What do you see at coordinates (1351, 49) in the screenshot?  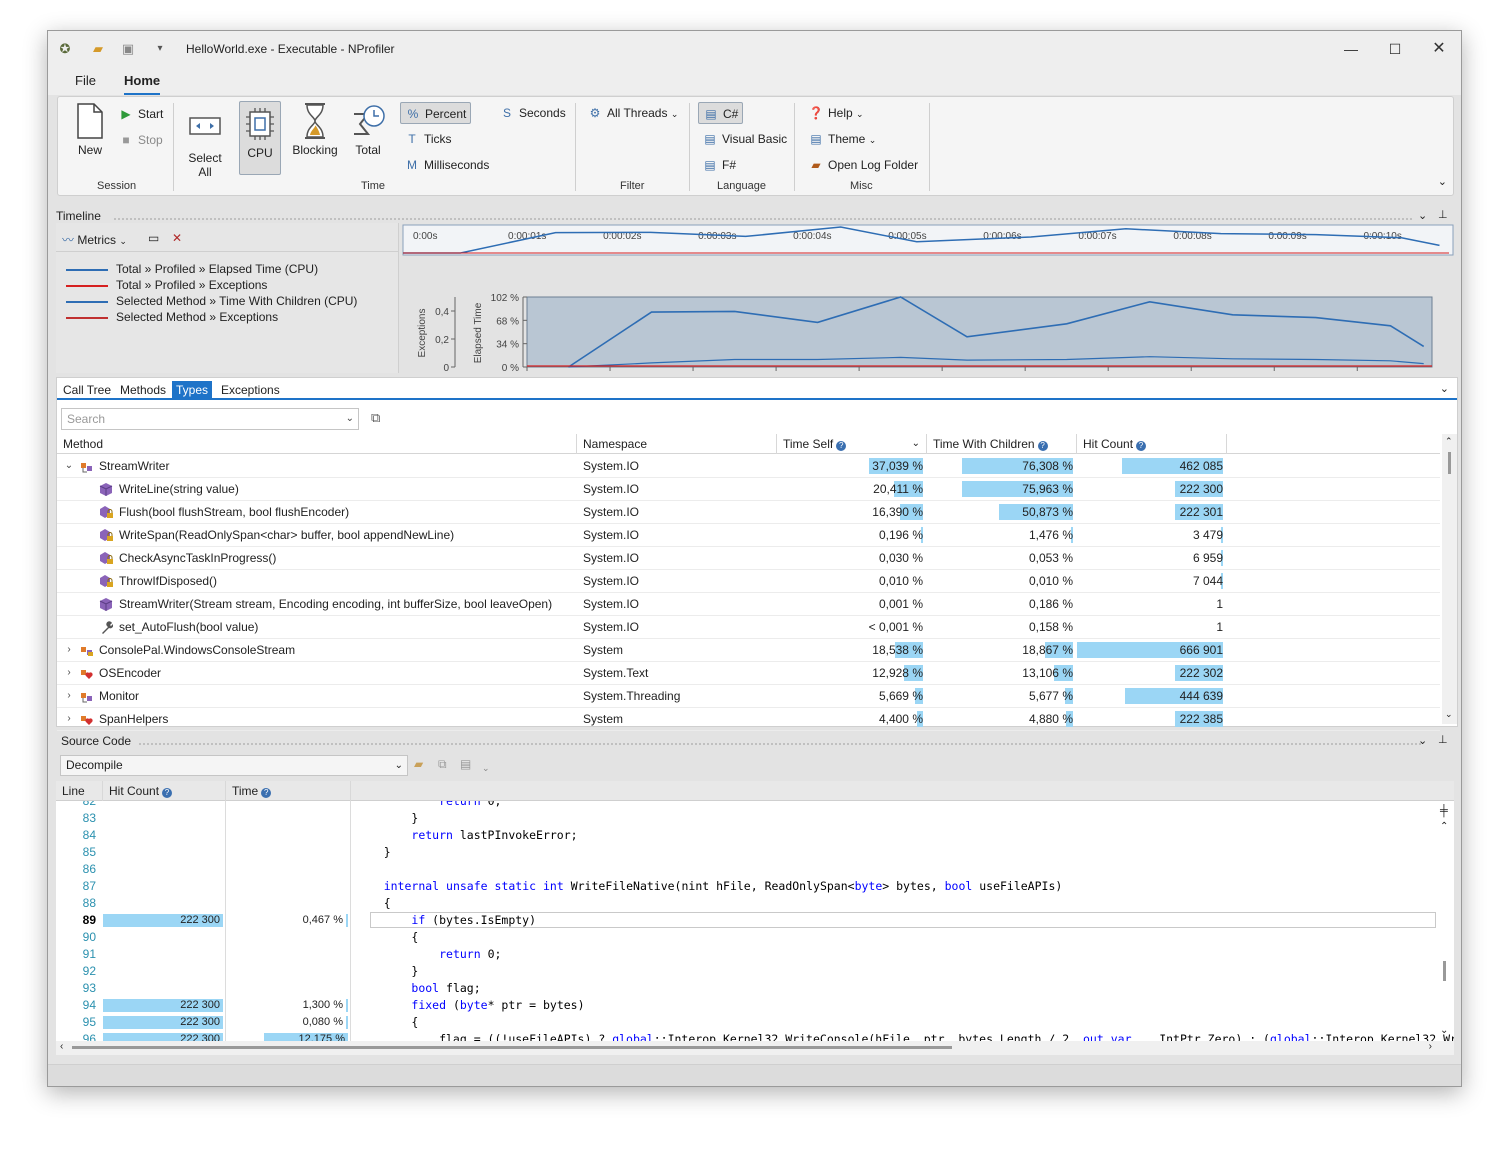 I see `minimize-button: —` at bounding box center [1351, 49].